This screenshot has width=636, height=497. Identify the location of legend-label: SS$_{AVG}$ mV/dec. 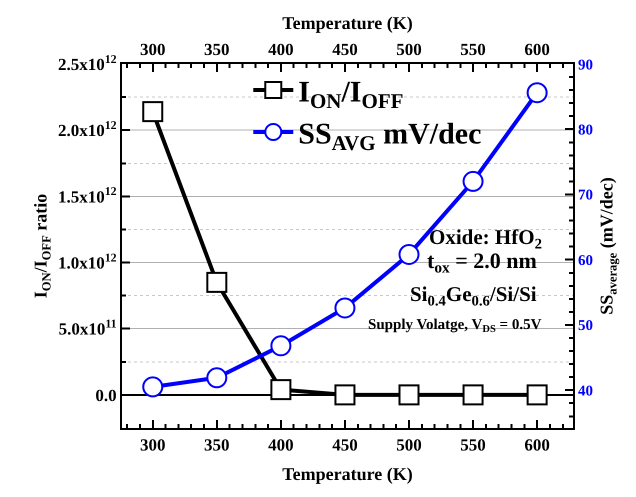
(390, 136).